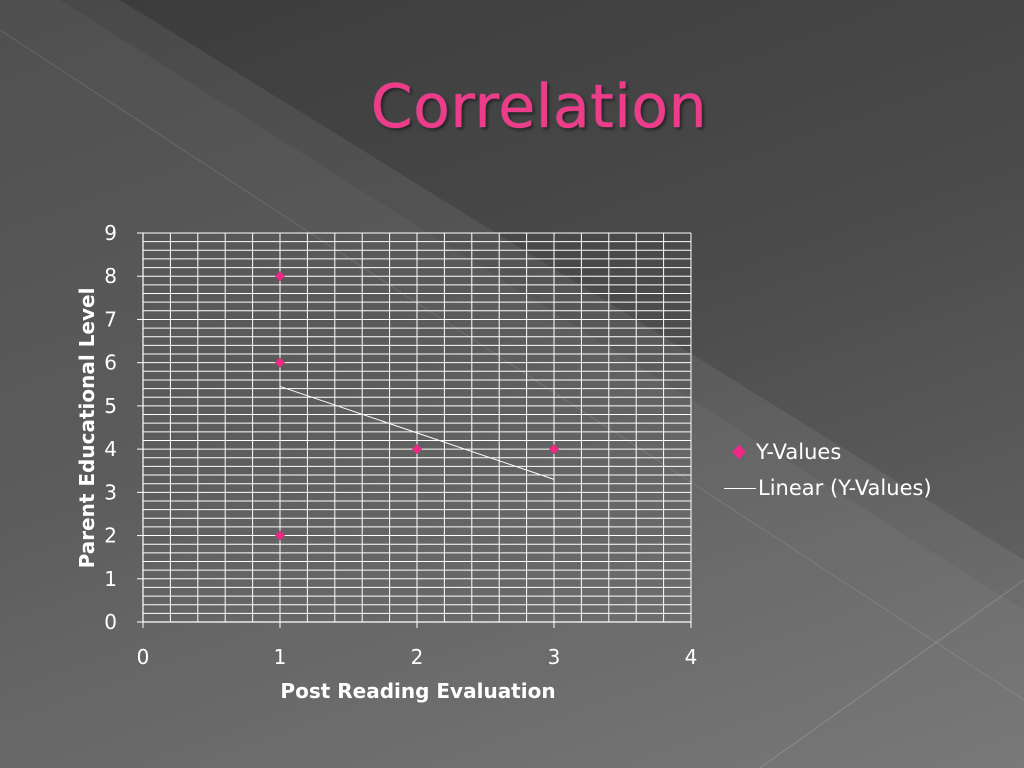 This screenshot has height=768, width=1024. What do you see at coordinates (417, 691) in the screenshot?
I see `x-axis-title: Post Reading Evaluation` at bounding box center [417, 691].